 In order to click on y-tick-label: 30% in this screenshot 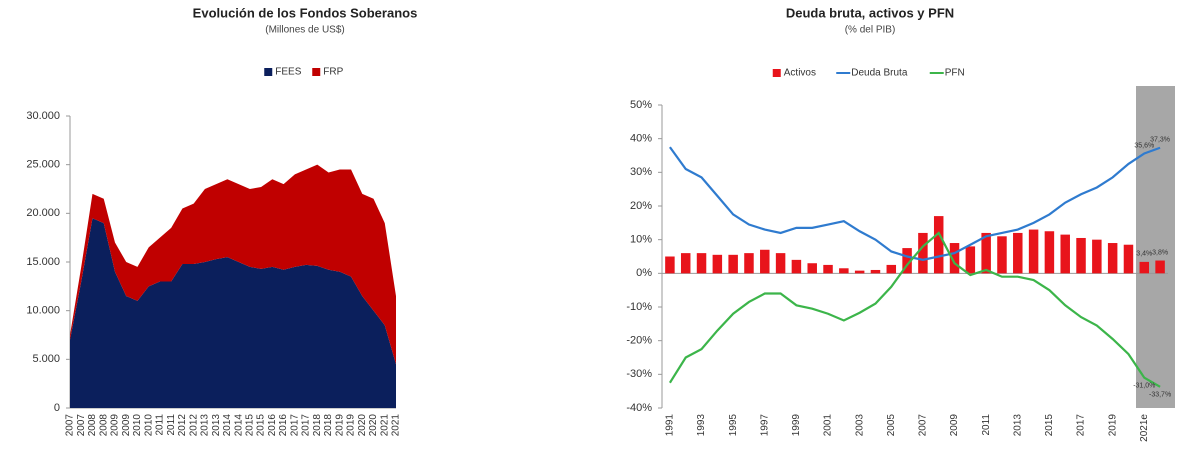, I will do `click(641, 172)`.